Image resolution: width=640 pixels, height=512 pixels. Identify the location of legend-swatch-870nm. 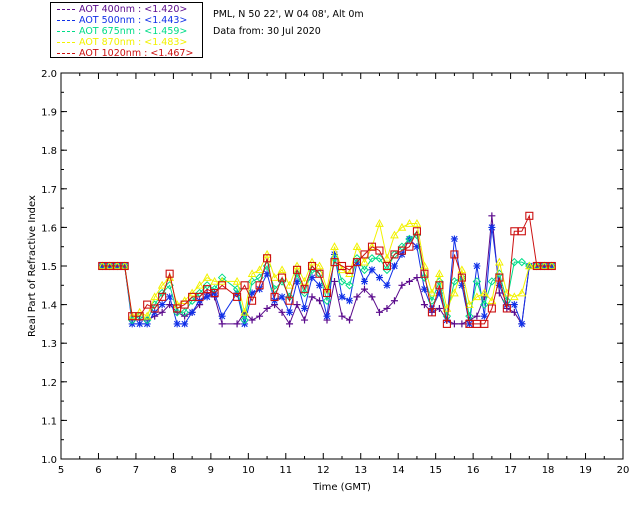
(66, 42).